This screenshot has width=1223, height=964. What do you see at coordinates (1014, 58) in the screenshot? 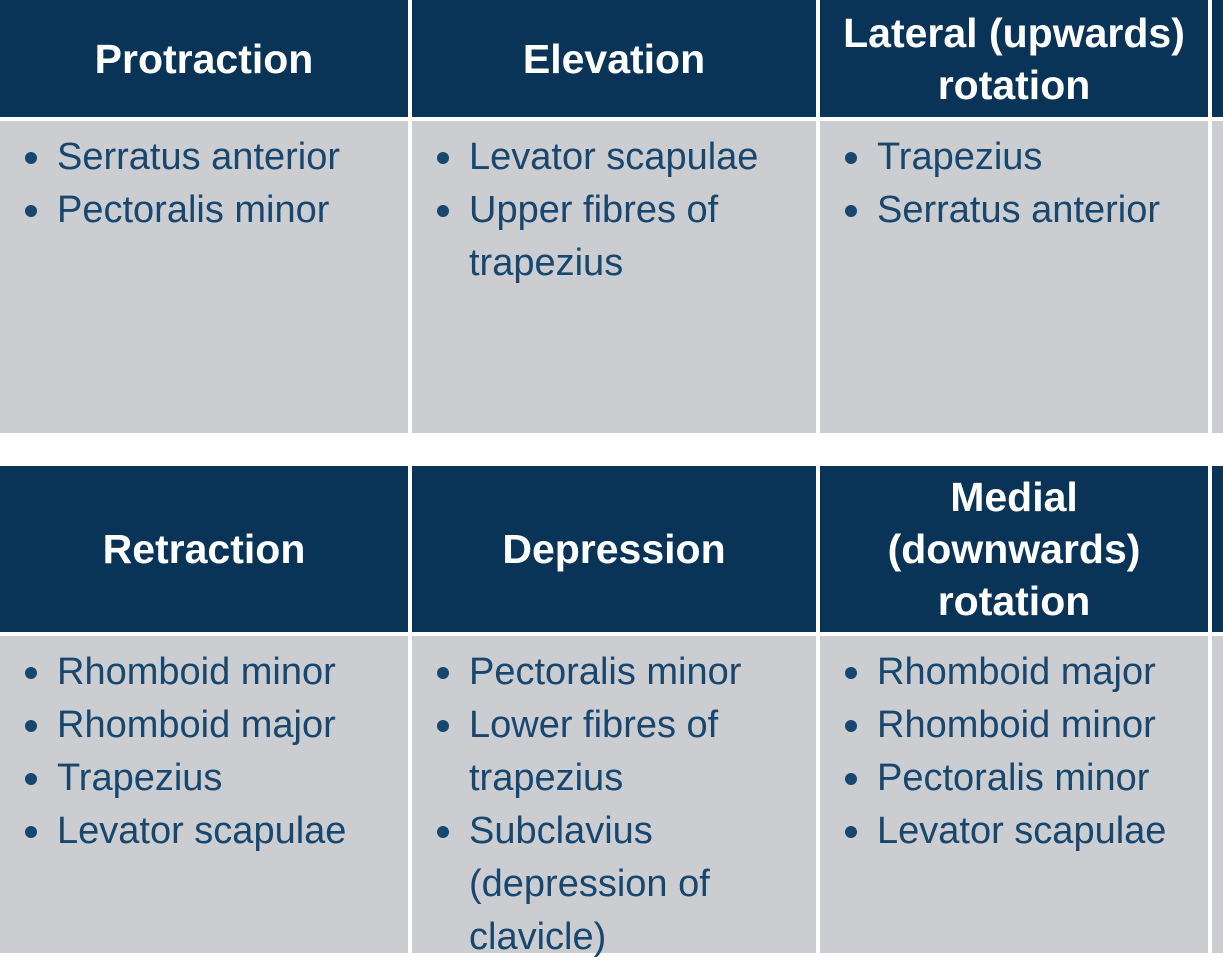
I see `header-cell-lateral-rotation: Lateral (upwards) rotation` at bounding box center [1014, 58].